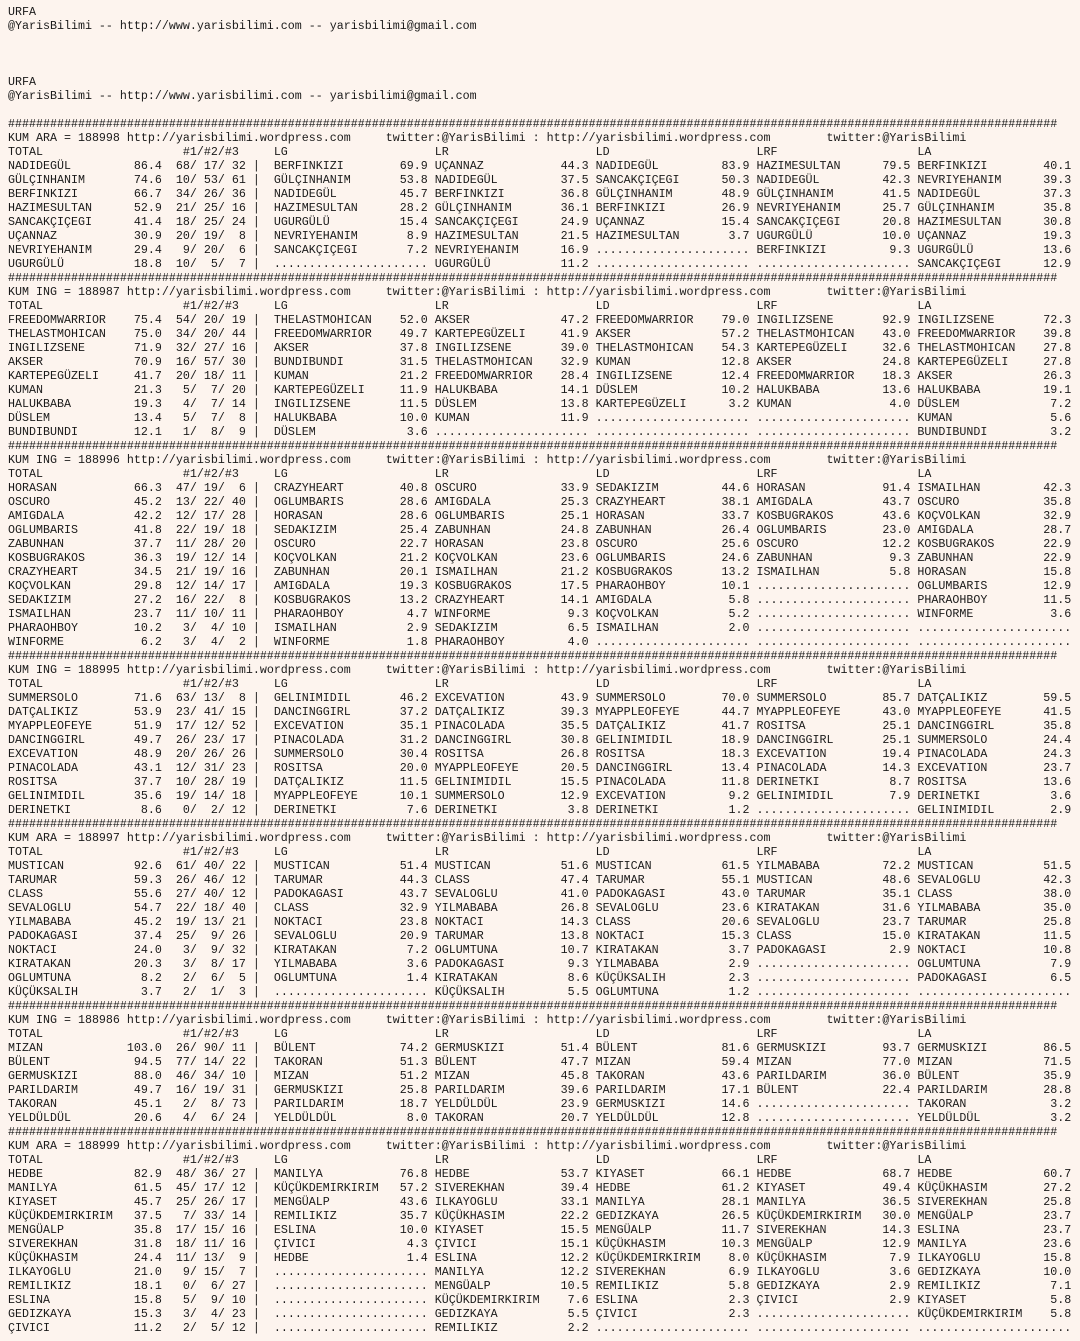  Describe the element at coordinates (515, 222) in the screenshot. I see `score-cell-lr: SANCAKÇIÇEGI 24.9` at that location.